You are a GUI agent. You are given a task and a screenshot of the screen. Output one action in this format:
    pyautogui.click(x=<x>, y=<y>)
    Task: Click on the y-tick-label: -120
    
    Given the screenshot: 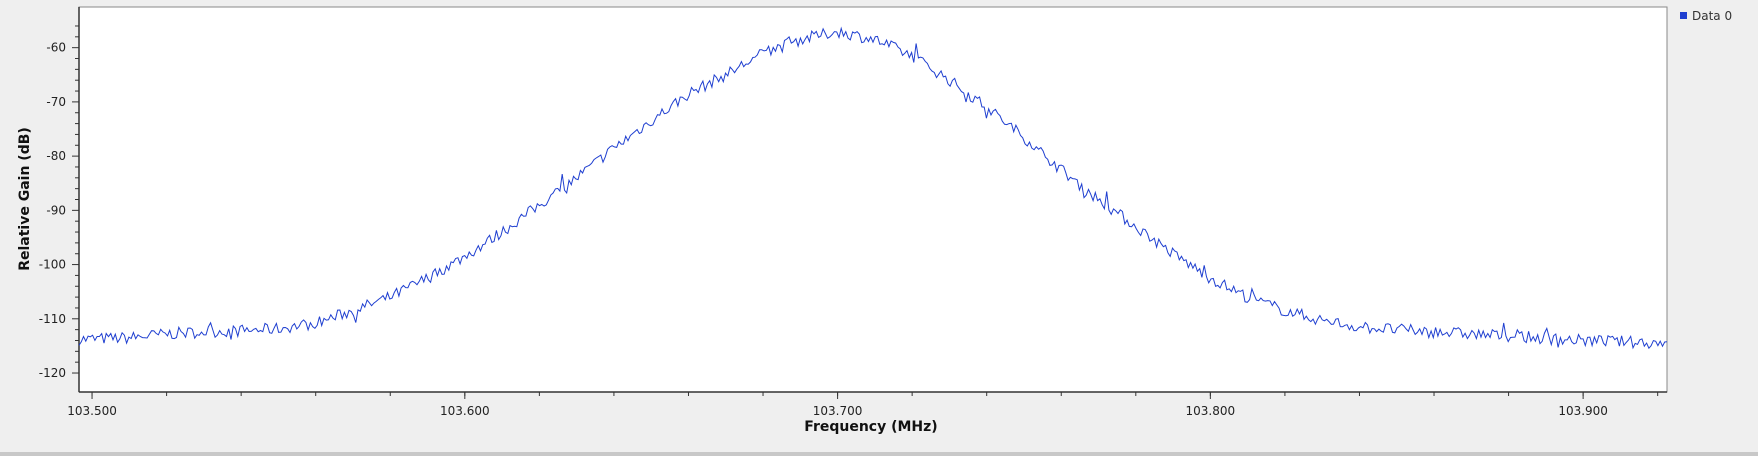 What is the action you would take?
    pyautogui.click(x=52, y=373)
    